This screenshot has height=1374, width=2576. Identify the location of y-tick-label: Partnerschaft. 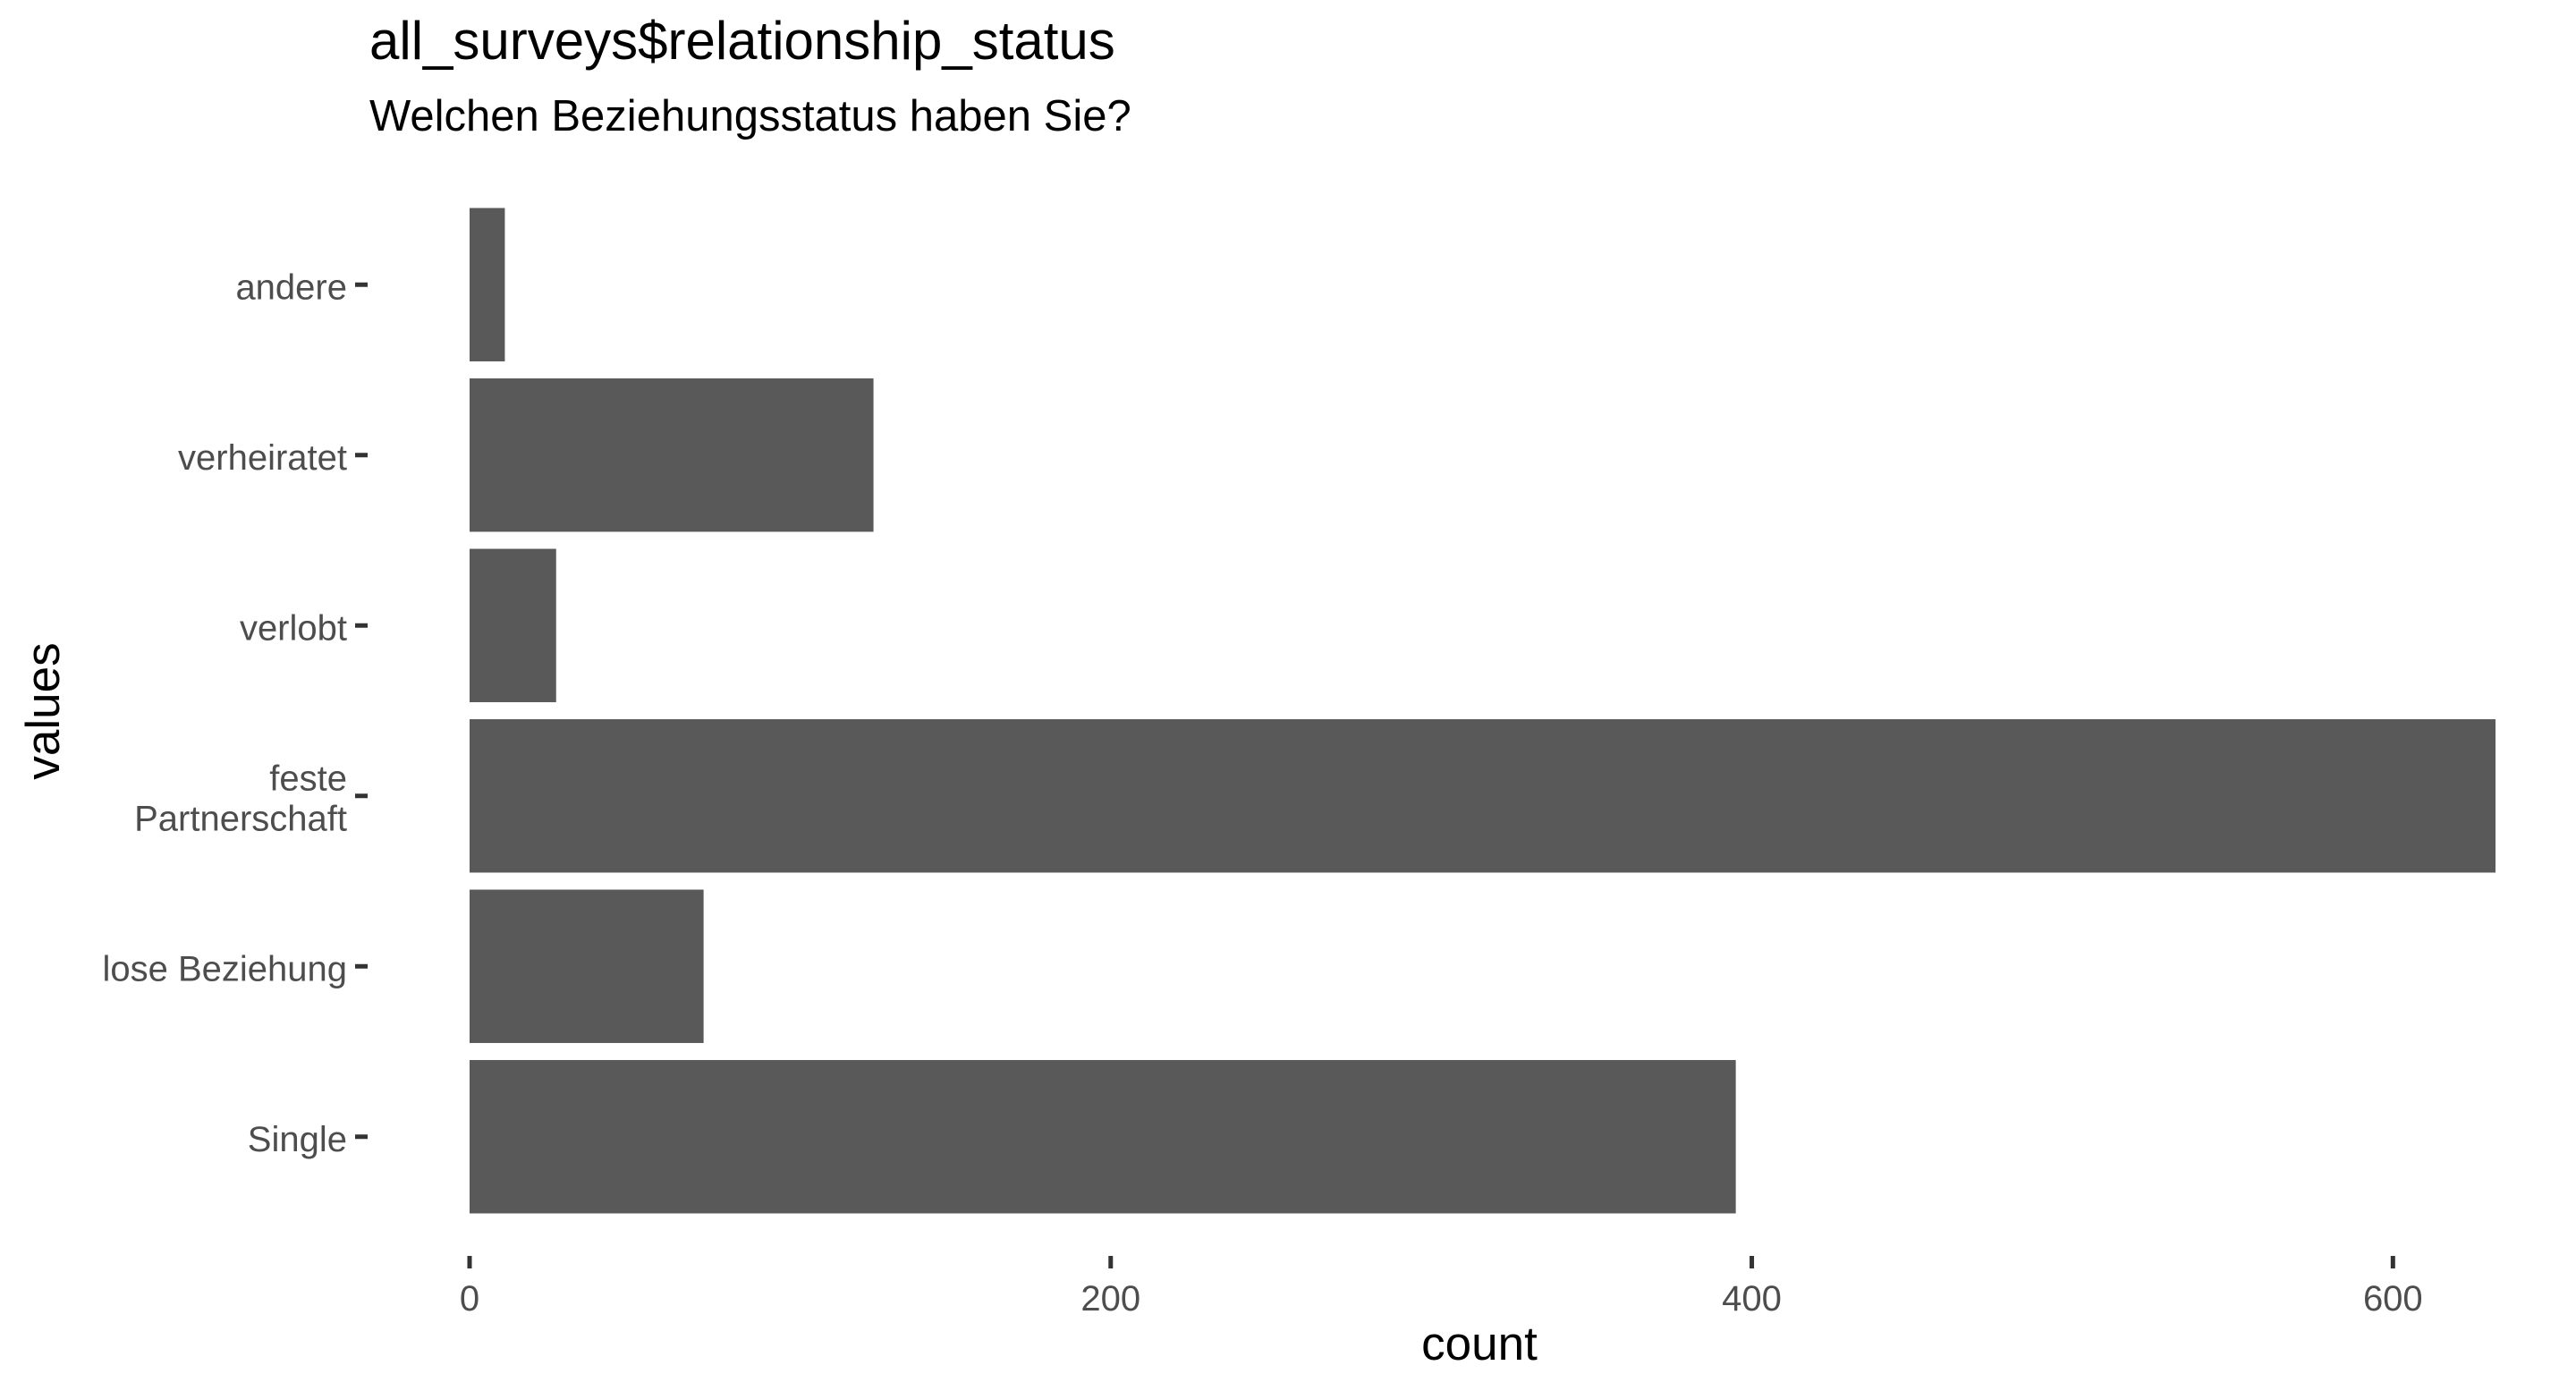
(240, 818).